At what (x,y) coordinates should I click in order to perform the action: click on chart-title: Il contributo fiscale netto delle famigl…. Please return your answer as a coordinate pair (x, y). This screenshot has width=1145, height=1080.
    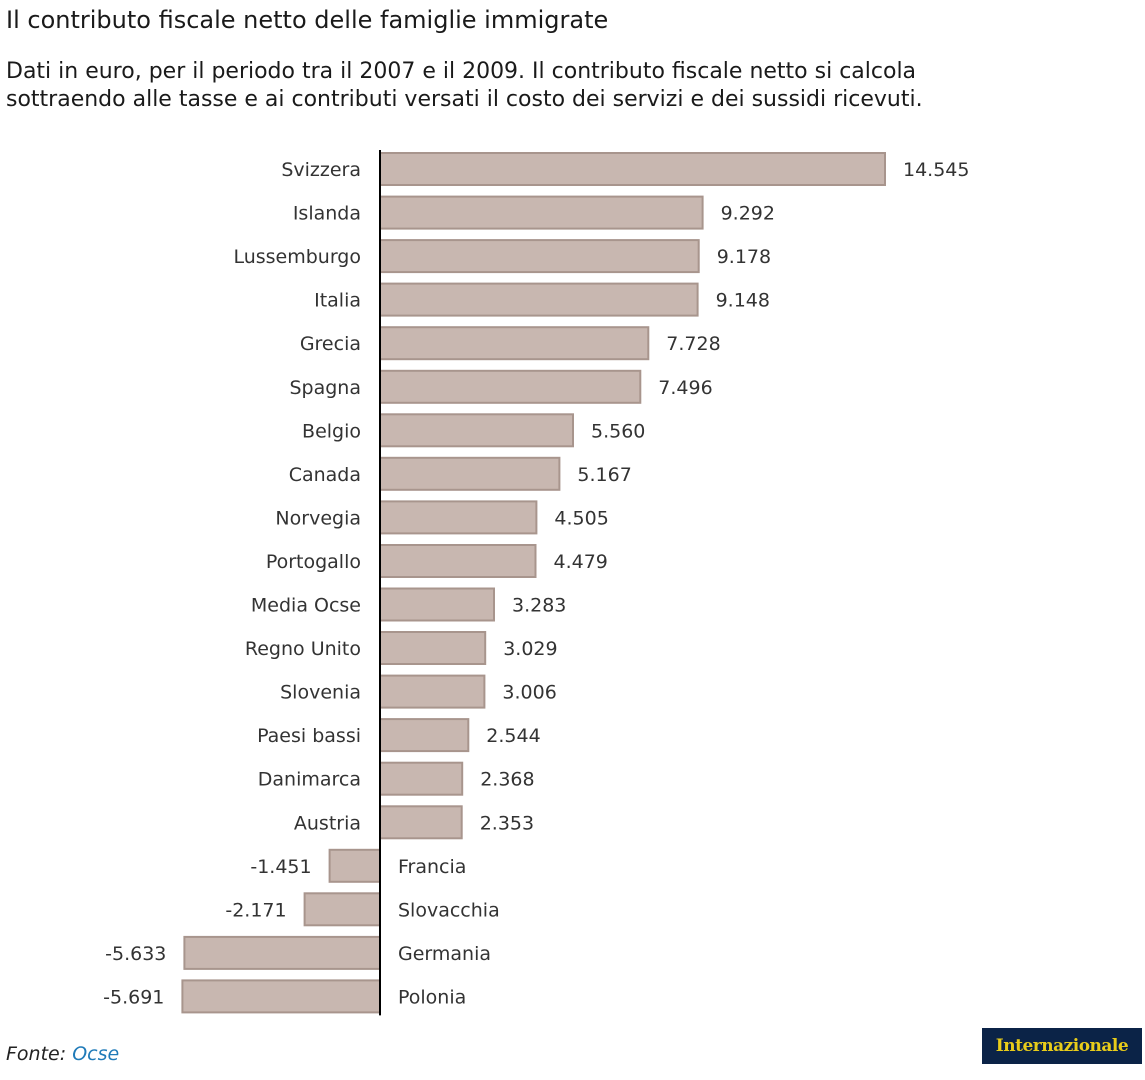
    Looking at the image, I should click on (307, 20).